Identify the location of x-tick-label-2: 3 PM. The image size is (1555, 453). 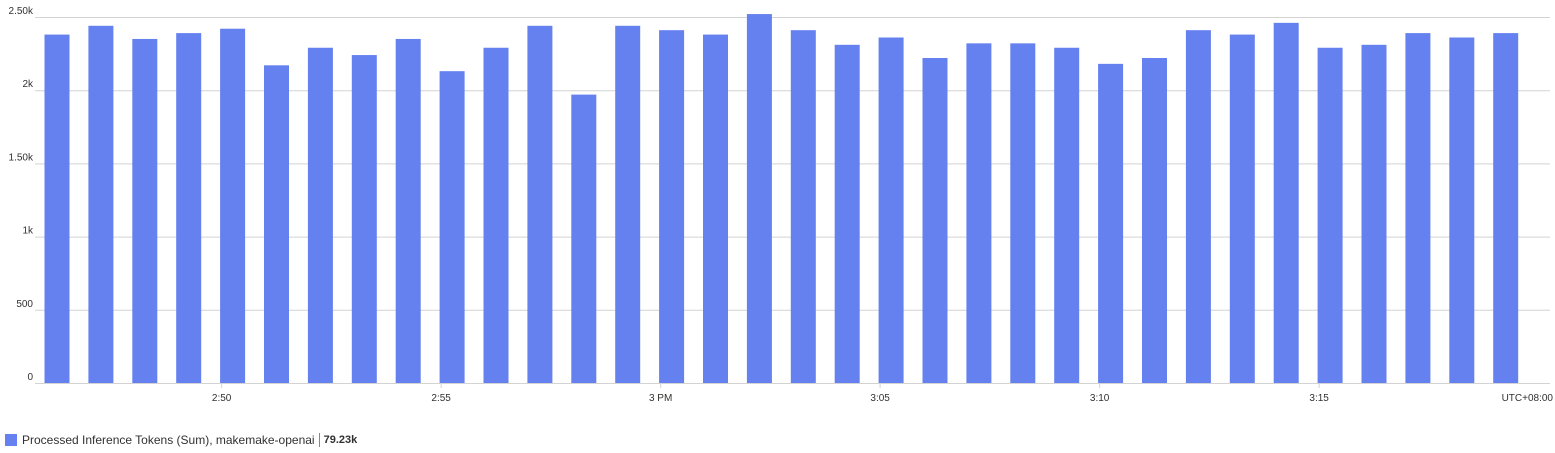
(660, 398).